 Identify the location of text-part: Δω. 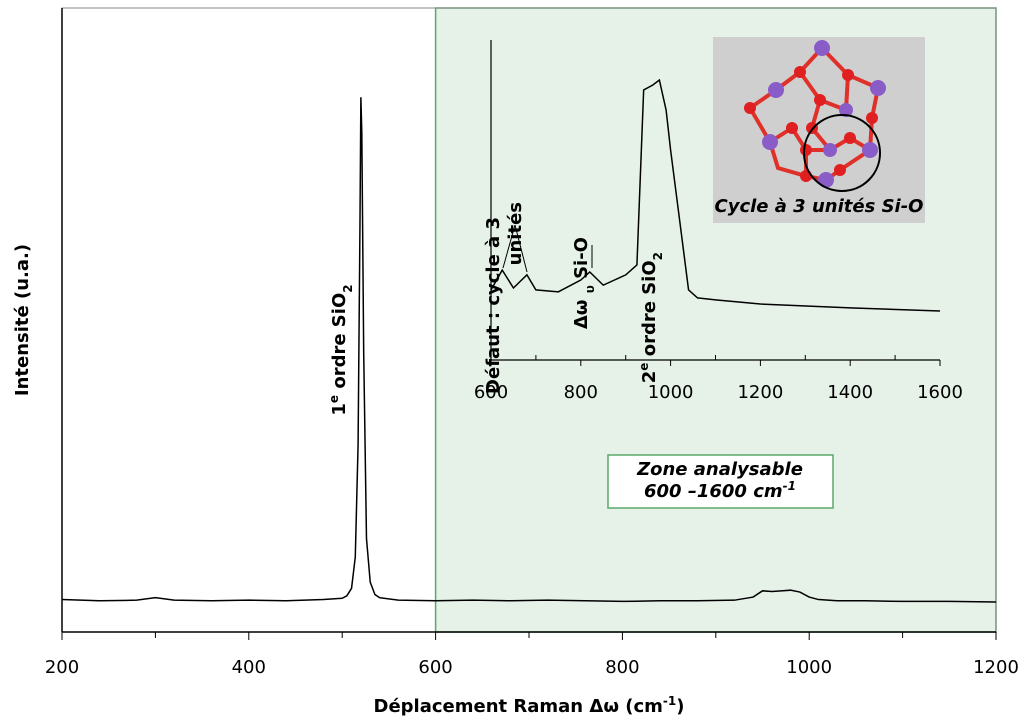
(581, 311).